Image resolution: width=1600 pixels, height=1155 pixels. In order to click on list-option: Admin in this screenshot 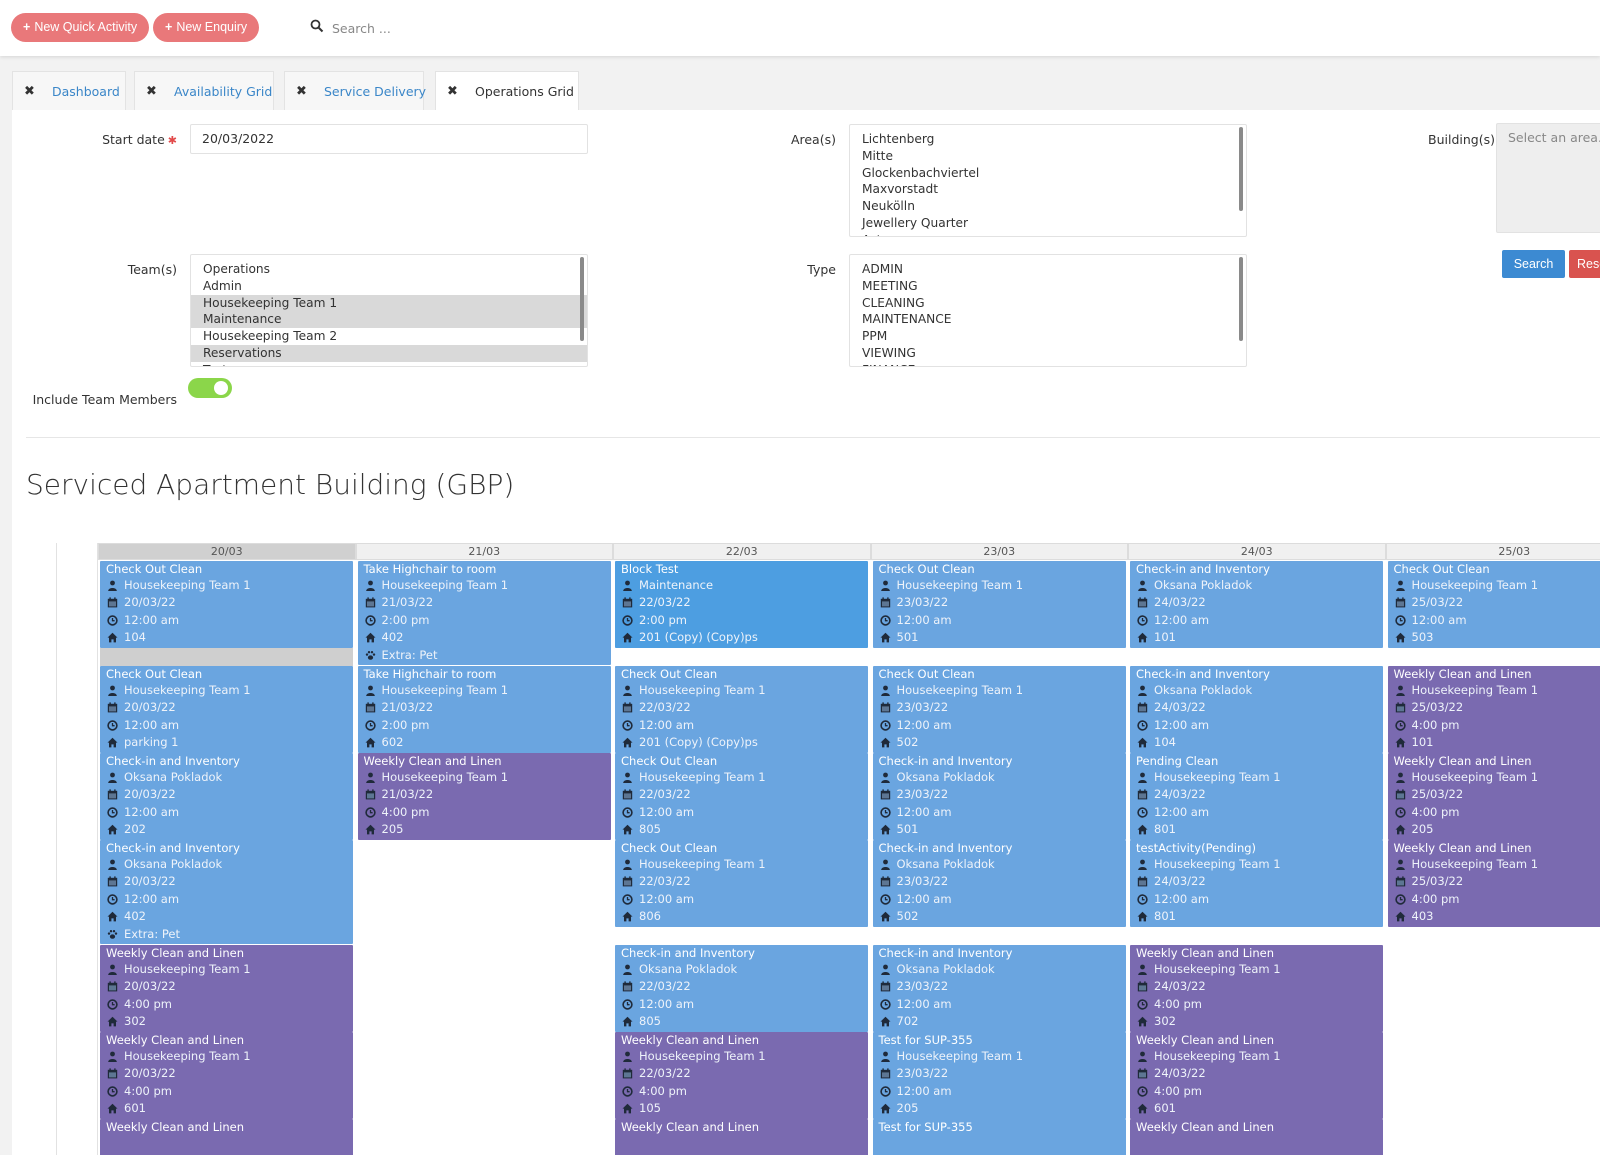, I will do `click(222, 285)`.